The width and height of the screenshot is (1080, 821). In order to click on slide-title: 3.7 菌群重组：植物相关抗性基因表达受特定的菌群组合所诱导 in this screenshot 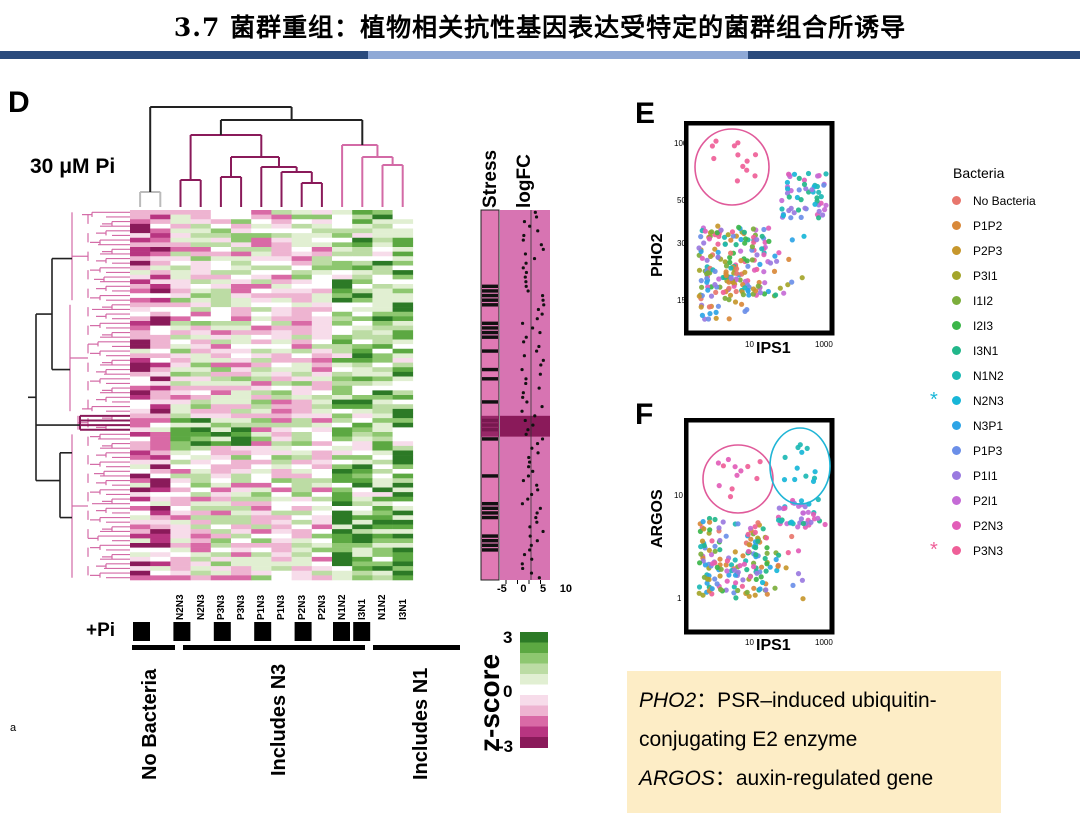, I will do `click(540, 27)`.